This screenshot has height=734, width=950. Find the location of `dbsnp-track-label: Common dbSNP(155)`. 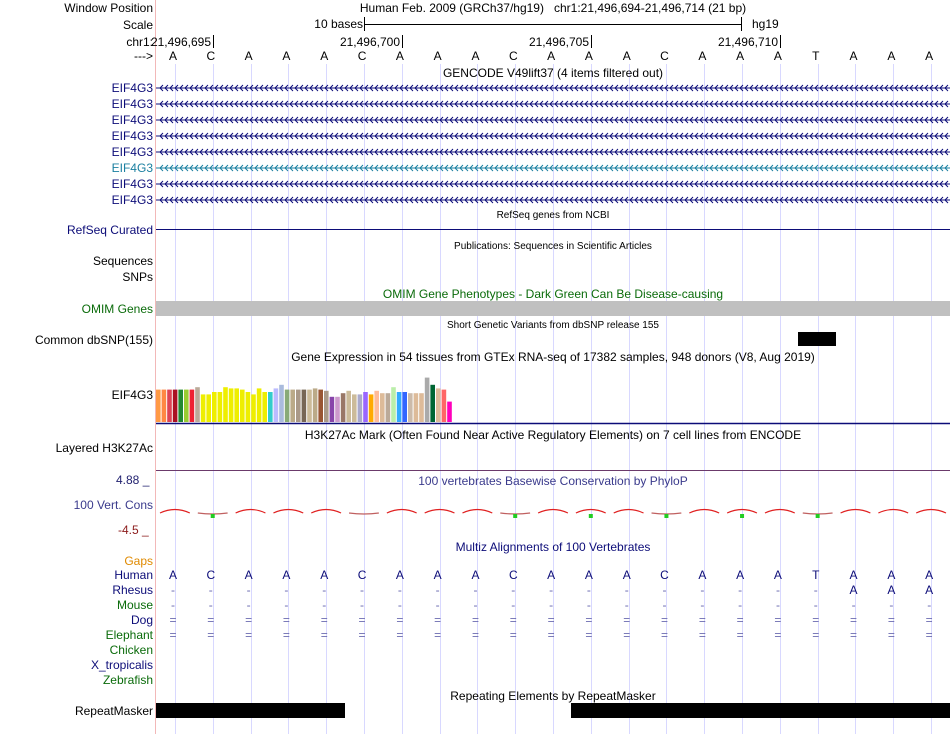

dbsnp-track-label: Common dbSNP(155) is located at coordinates (93, 340).